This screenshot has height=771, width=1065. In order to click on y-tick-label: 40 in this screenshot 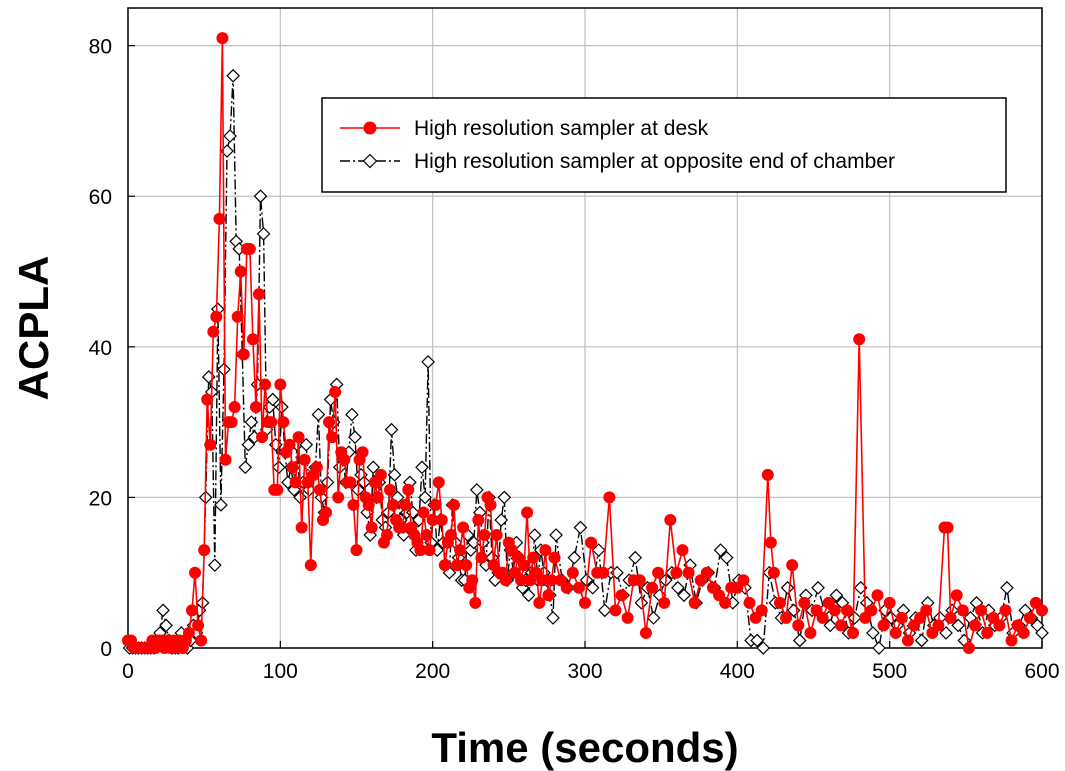, I will do `click(100, 348)`.